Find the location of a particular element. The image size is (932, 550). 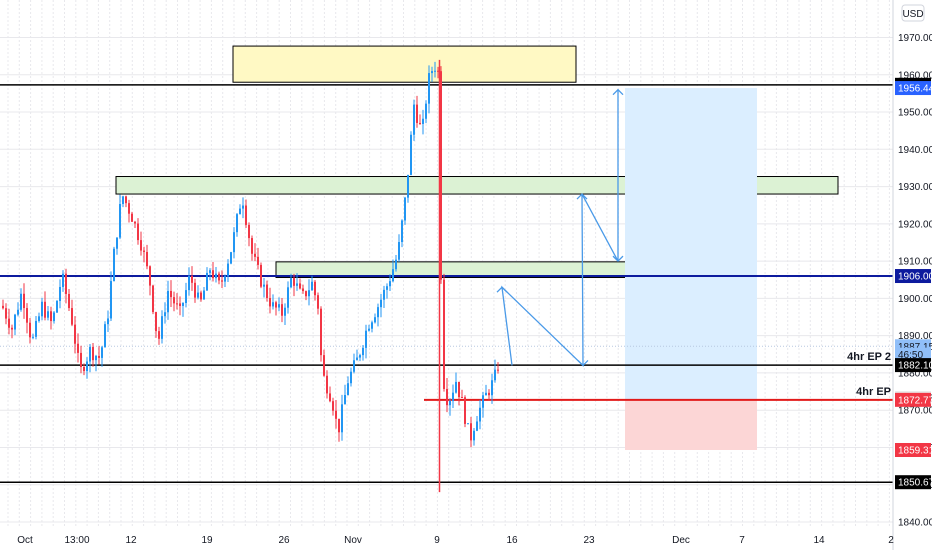

price-tag-label: 1956.440 is located at coordinates (915, 89).